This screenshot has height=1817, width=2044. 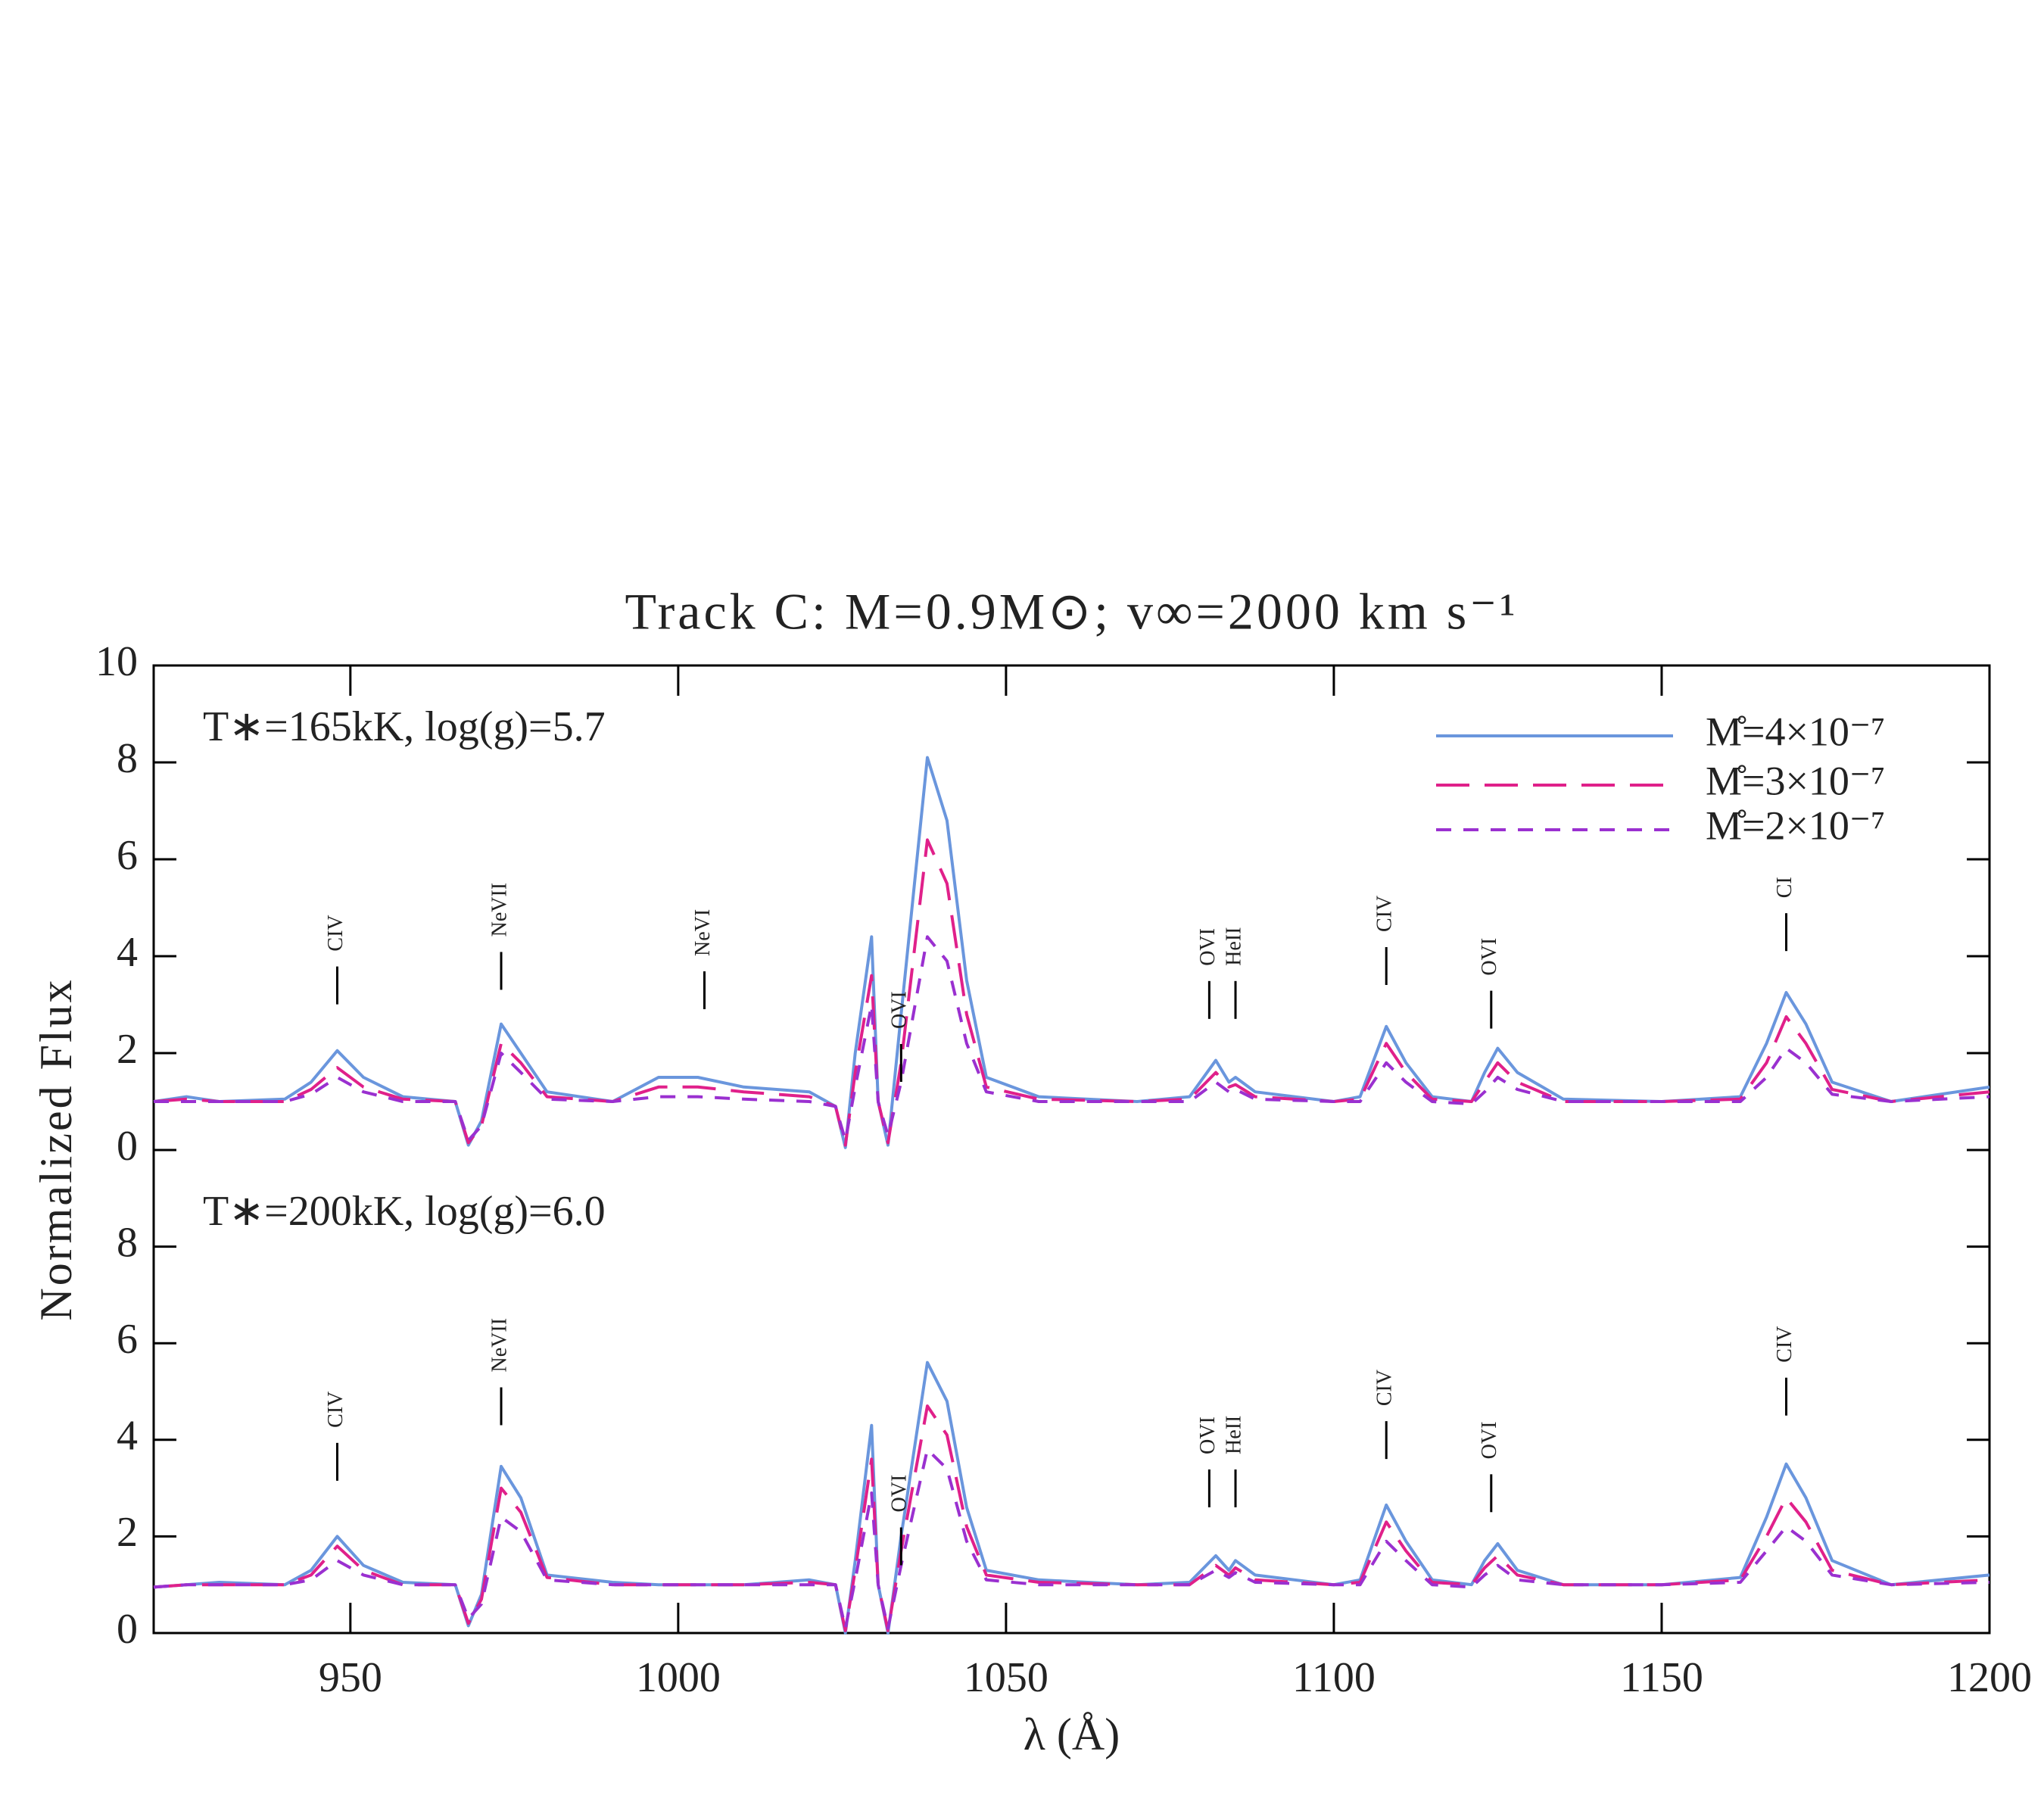 I want to click on panel-label: T∗=165kK, log(g)=5.7, so click(x=404, y=726).